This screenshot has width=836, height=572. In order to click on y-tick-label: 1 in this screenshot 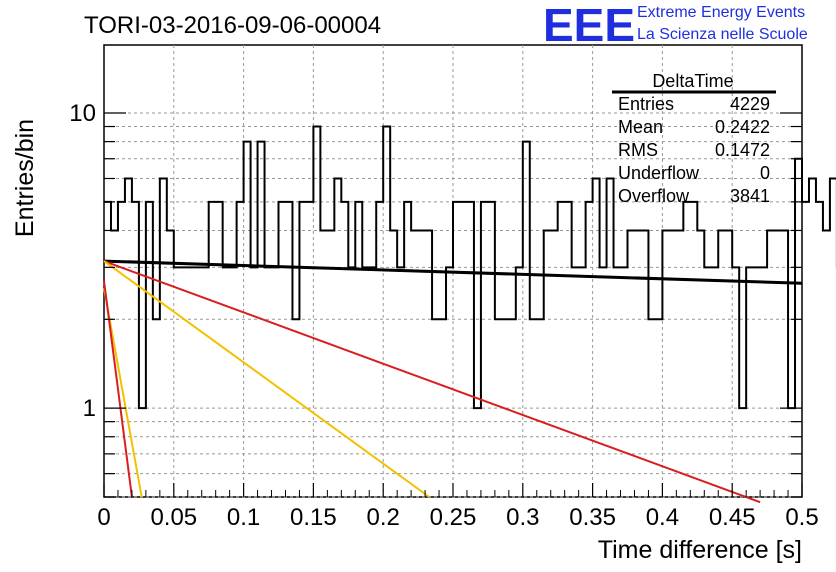, I will do `click(89, 408)`.